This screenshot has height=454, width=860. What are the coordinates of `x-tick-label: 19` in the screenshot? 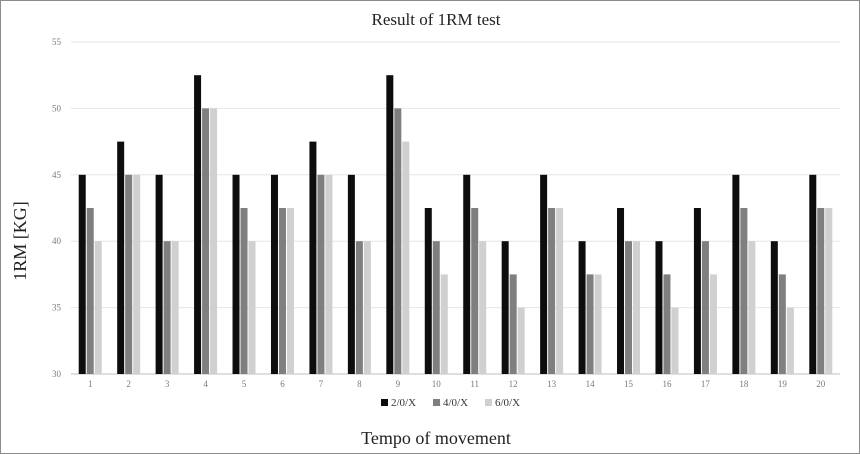 It's located at (783, 384).